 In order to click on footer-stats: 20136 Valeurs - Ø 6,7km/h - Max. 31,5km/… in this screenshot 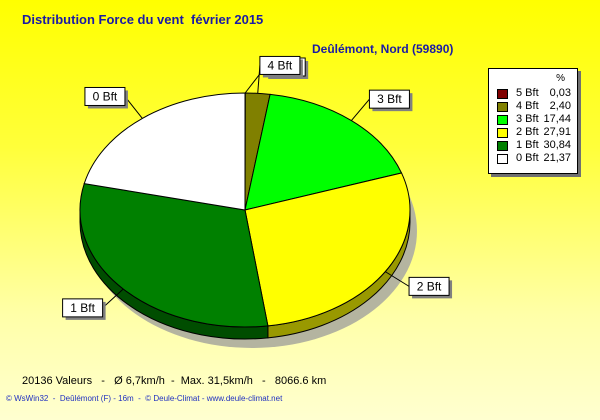, I will do `click(174, 381)`.